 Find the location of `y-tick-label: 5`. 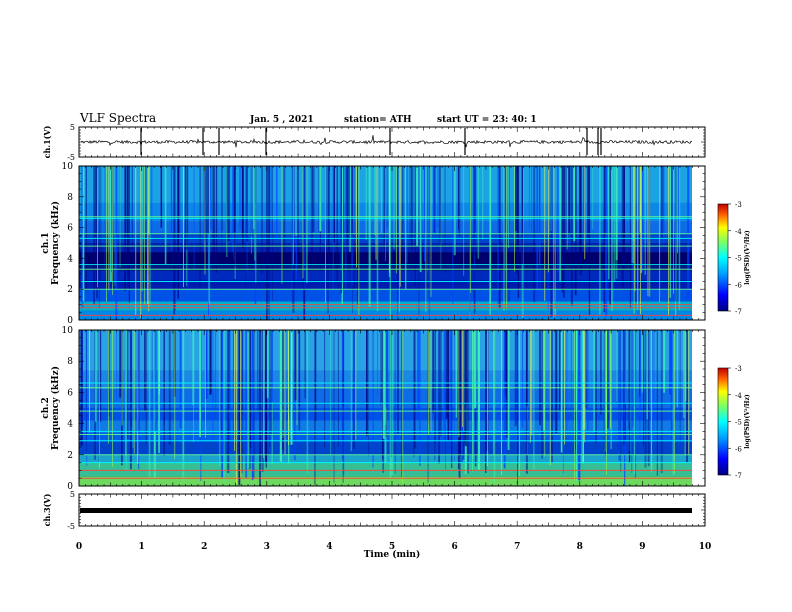

y-tick-label: 5 is located at coordinates (72, 494).